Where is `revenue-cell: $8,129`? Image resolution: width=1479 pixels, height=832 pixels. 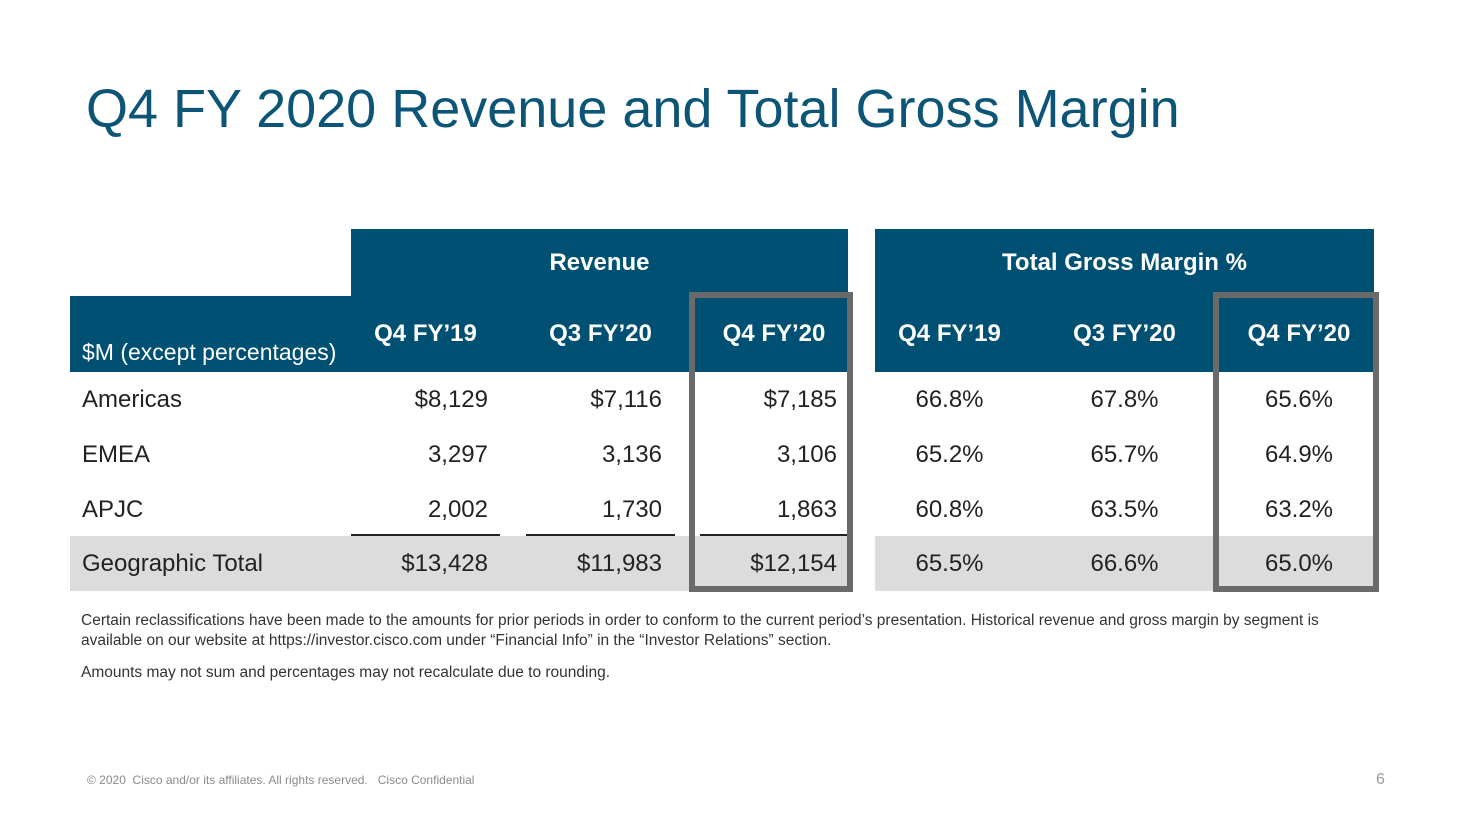
revenue-cell: $8,129 is located at coordinates (451, 399).